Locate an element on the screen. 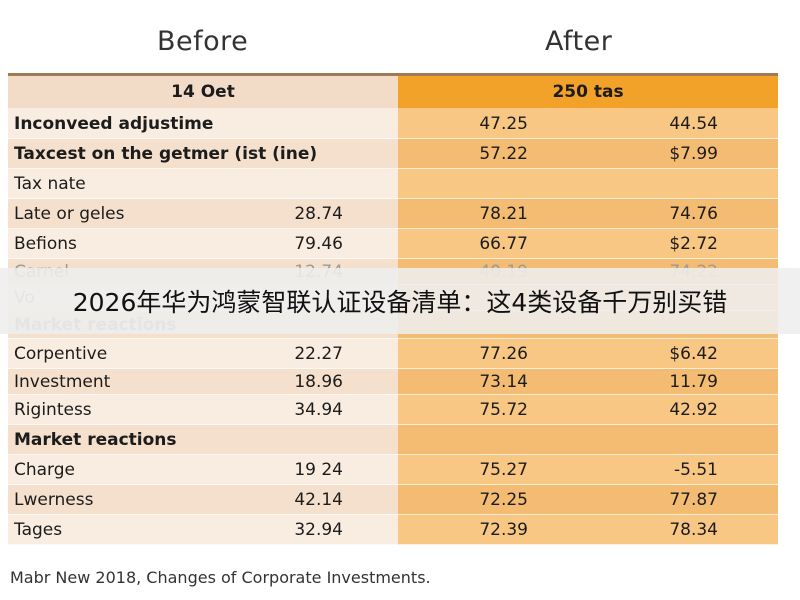 This screenshot has height=600, width=800. before-value: 18.96 is located at coordinates (318, 382).